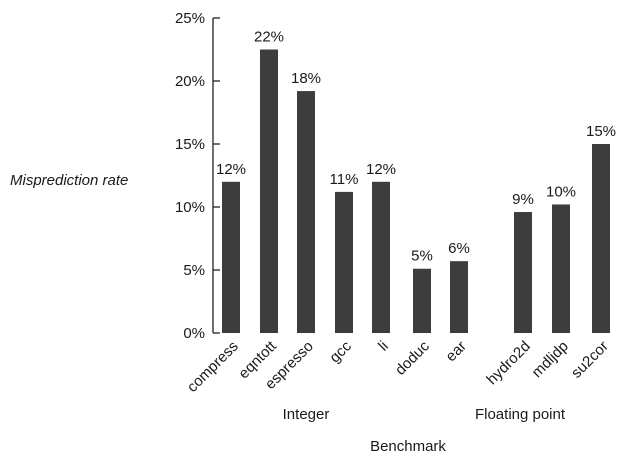 Image resolution: width=619 pixels, height=455 pixels. What do you see at coordinates (459, 248) in the screenshot?
I see `data-label-ear: 6%` at bounding box center [459, 248].